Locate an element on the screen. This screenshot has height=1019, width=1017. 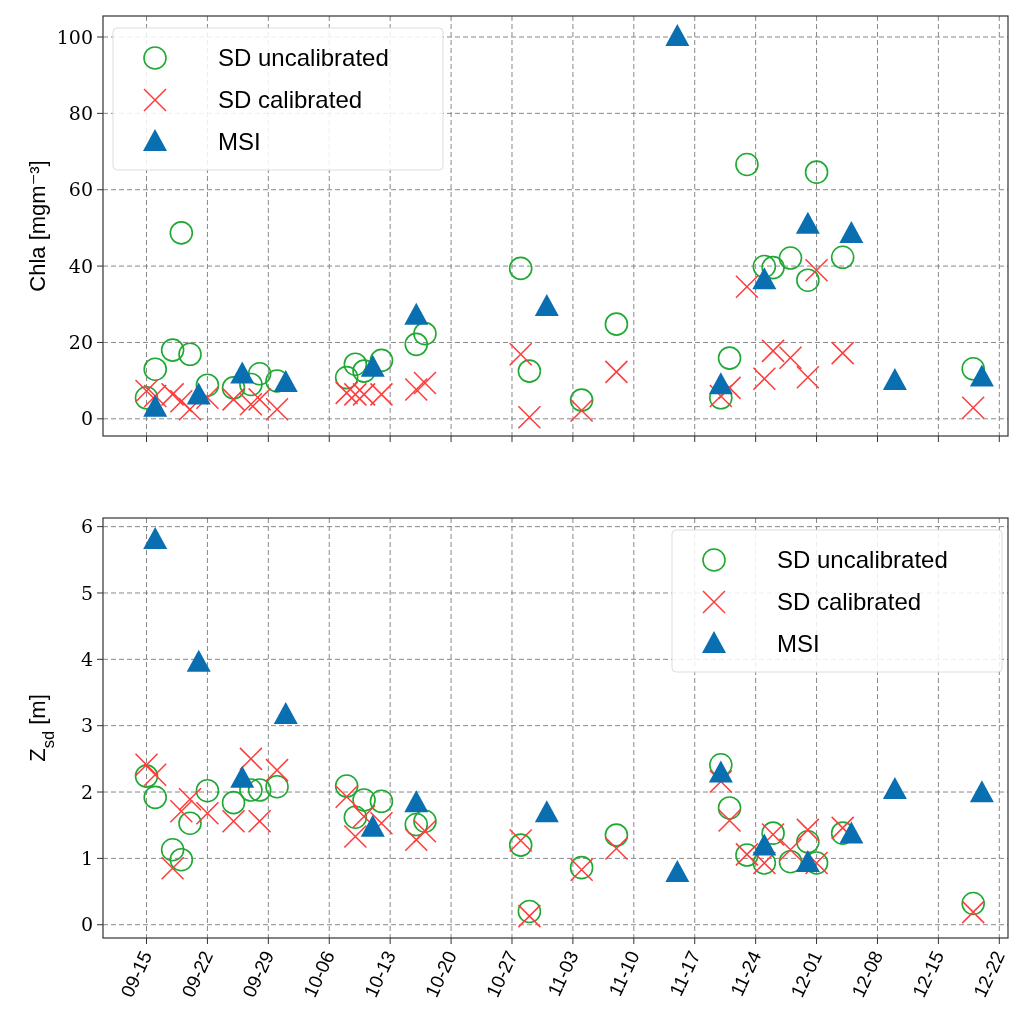
legend-label: SD calibrated is located at coordinates (290, 100).